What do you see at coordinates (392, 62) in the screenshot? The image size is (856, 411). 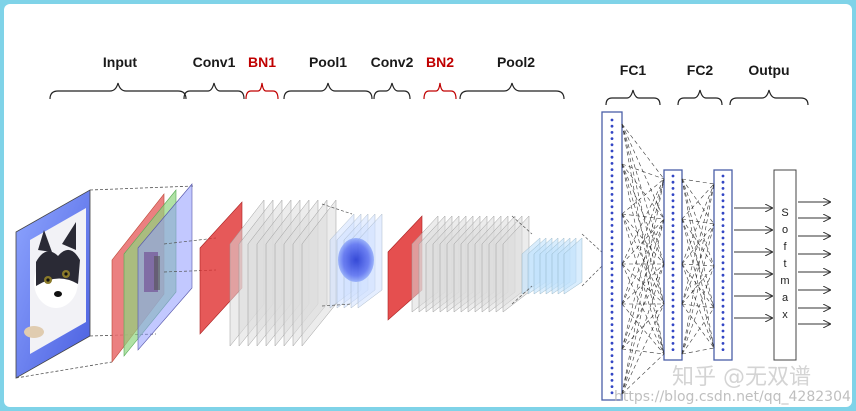 I see `label-conv2: Conv2` at bounding box center [392, 62].